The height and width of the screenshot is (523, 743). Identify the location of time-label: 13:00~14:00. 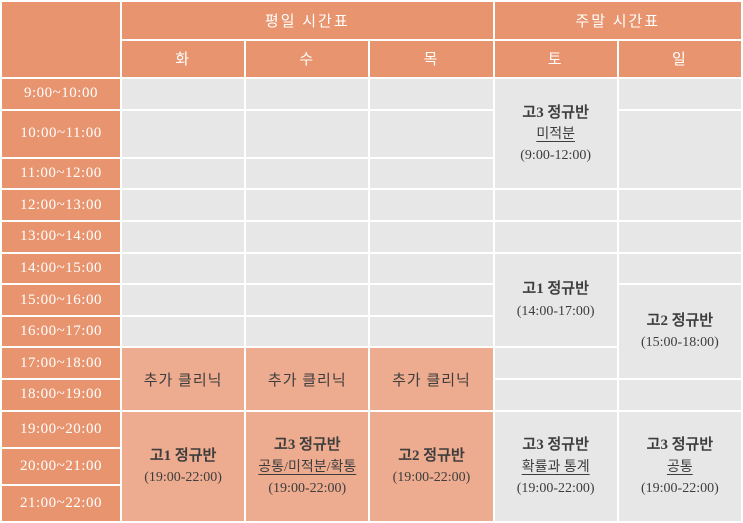
(61, 237).